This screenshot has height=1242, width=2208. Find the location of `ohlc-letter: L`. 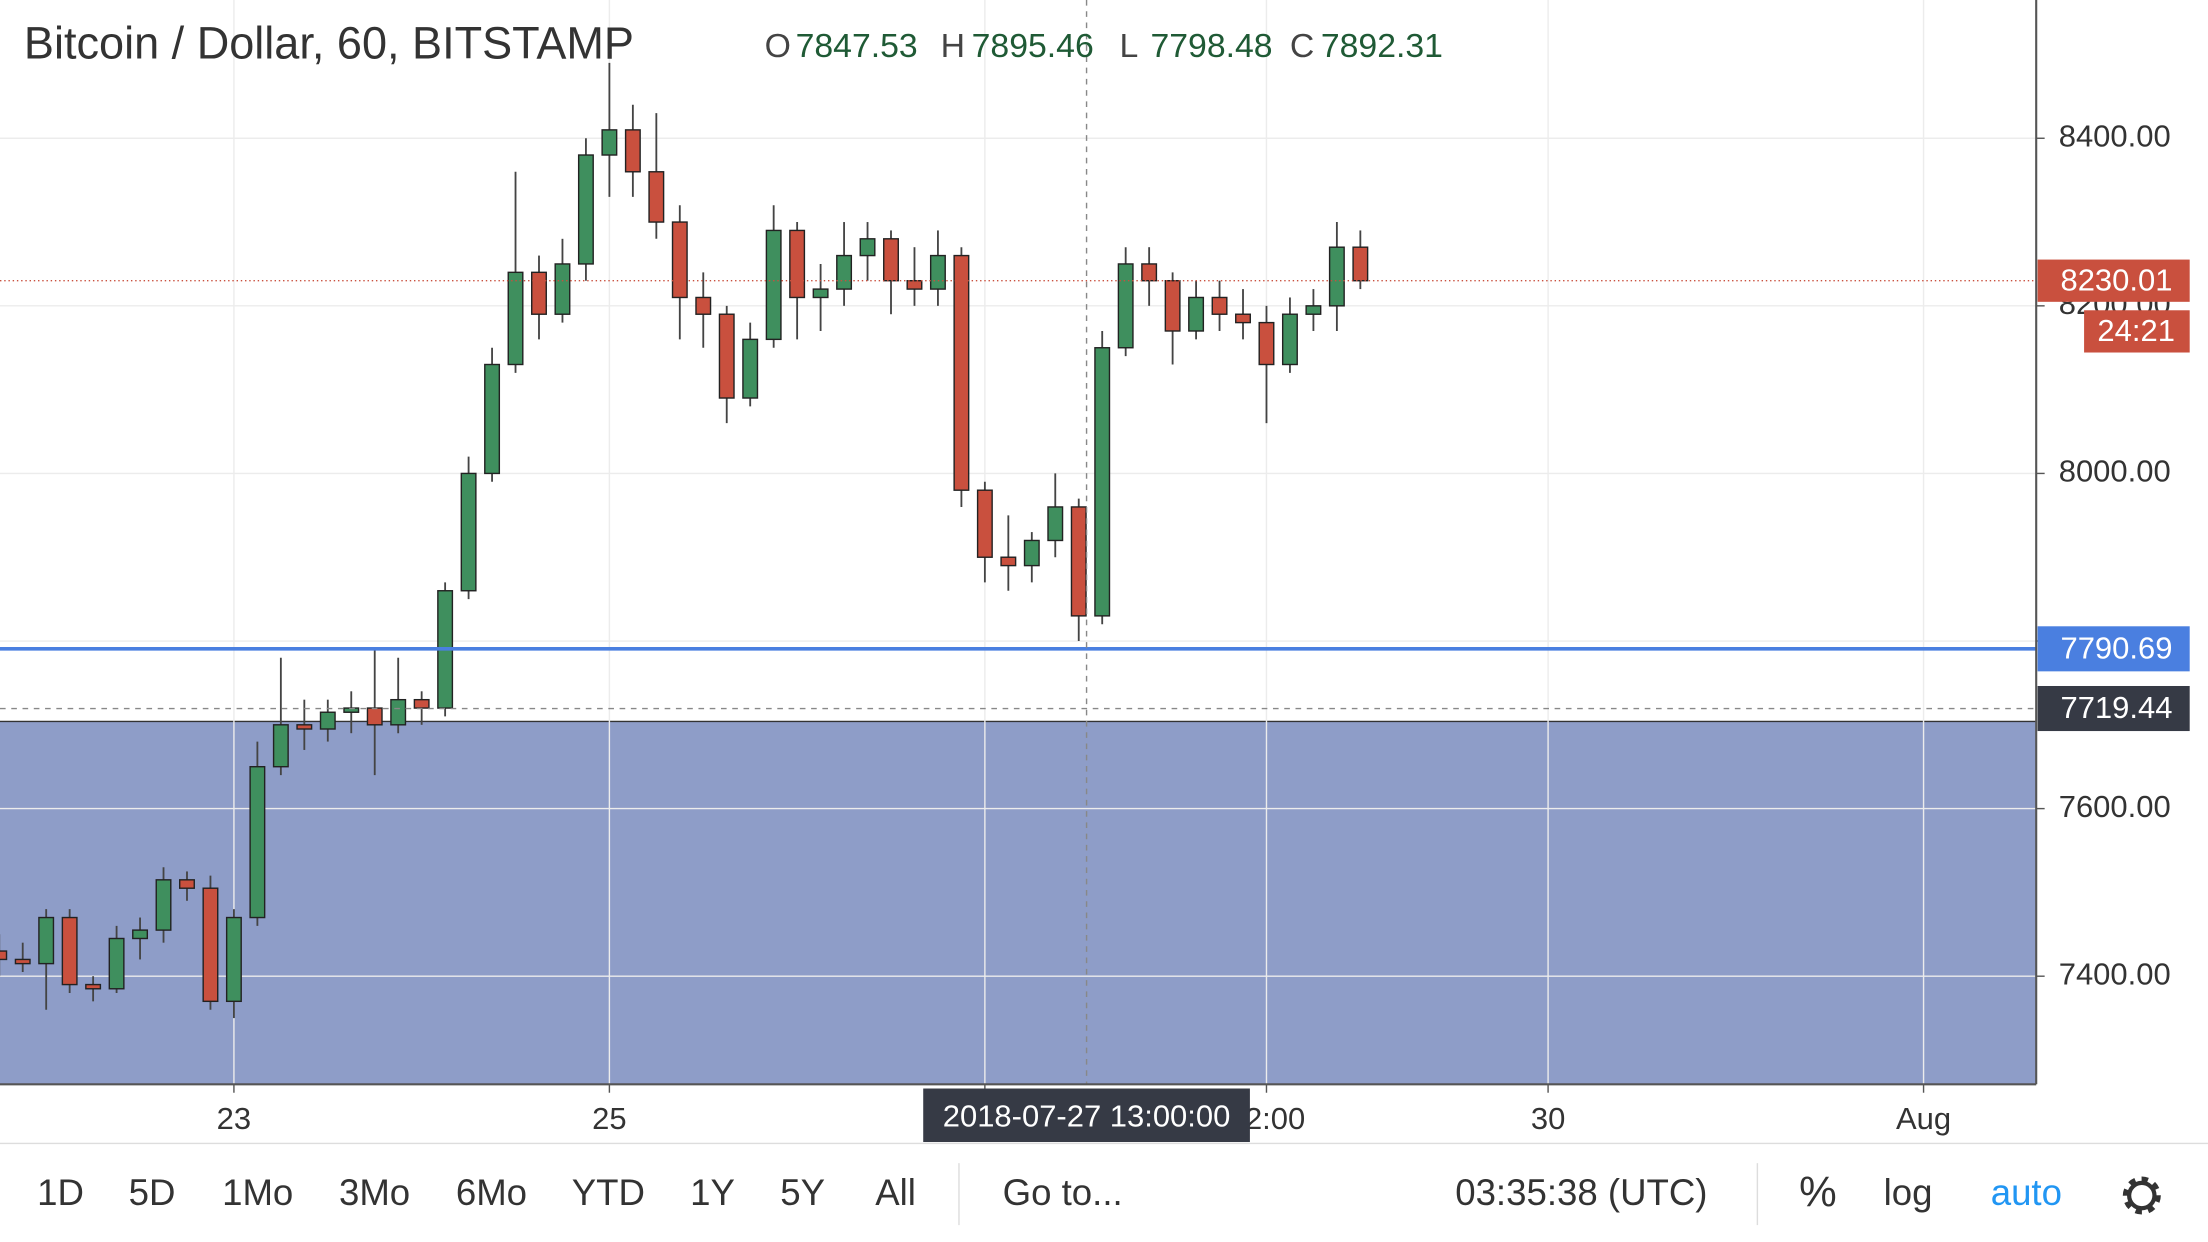

ohlc-letter: L is located at coordinates (1128, 46).